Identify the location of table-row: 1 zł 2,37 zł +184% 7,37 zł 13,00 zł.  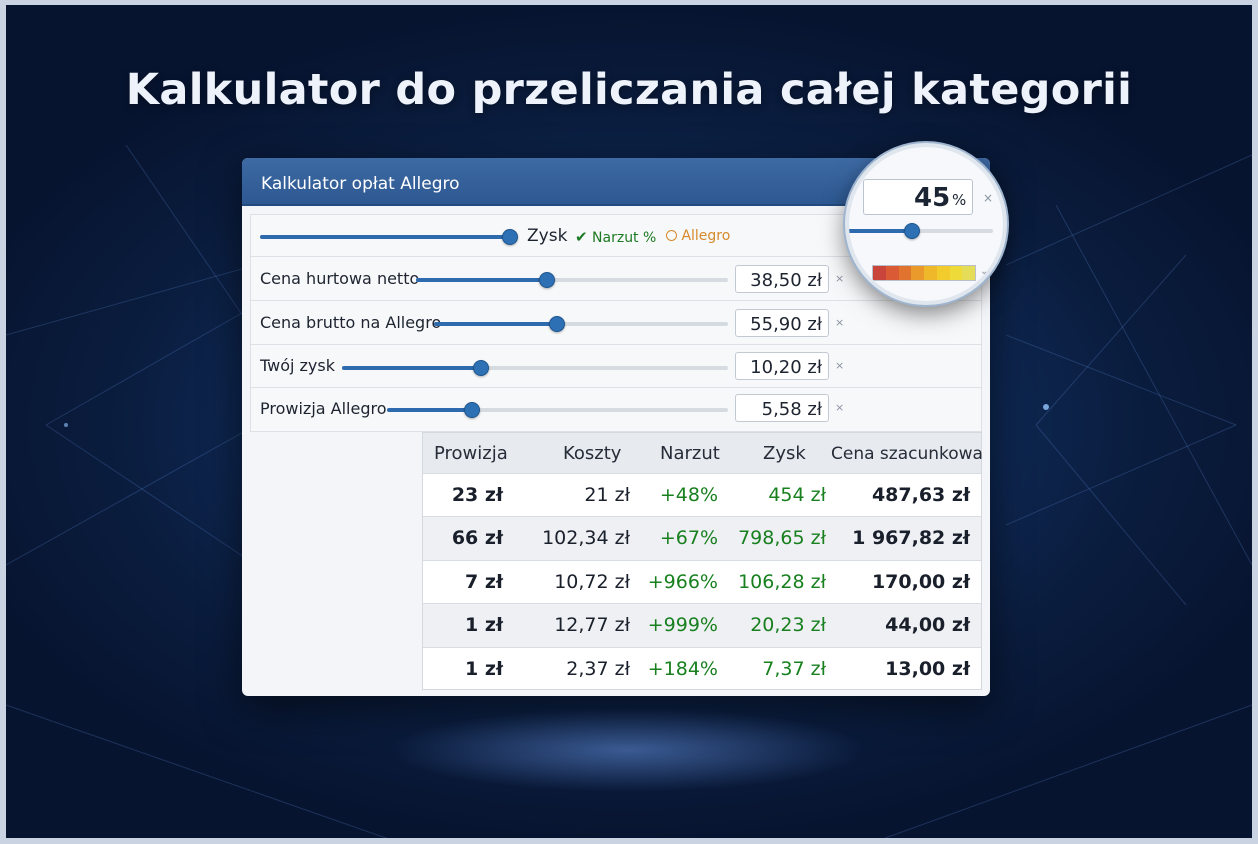
(702, 669).